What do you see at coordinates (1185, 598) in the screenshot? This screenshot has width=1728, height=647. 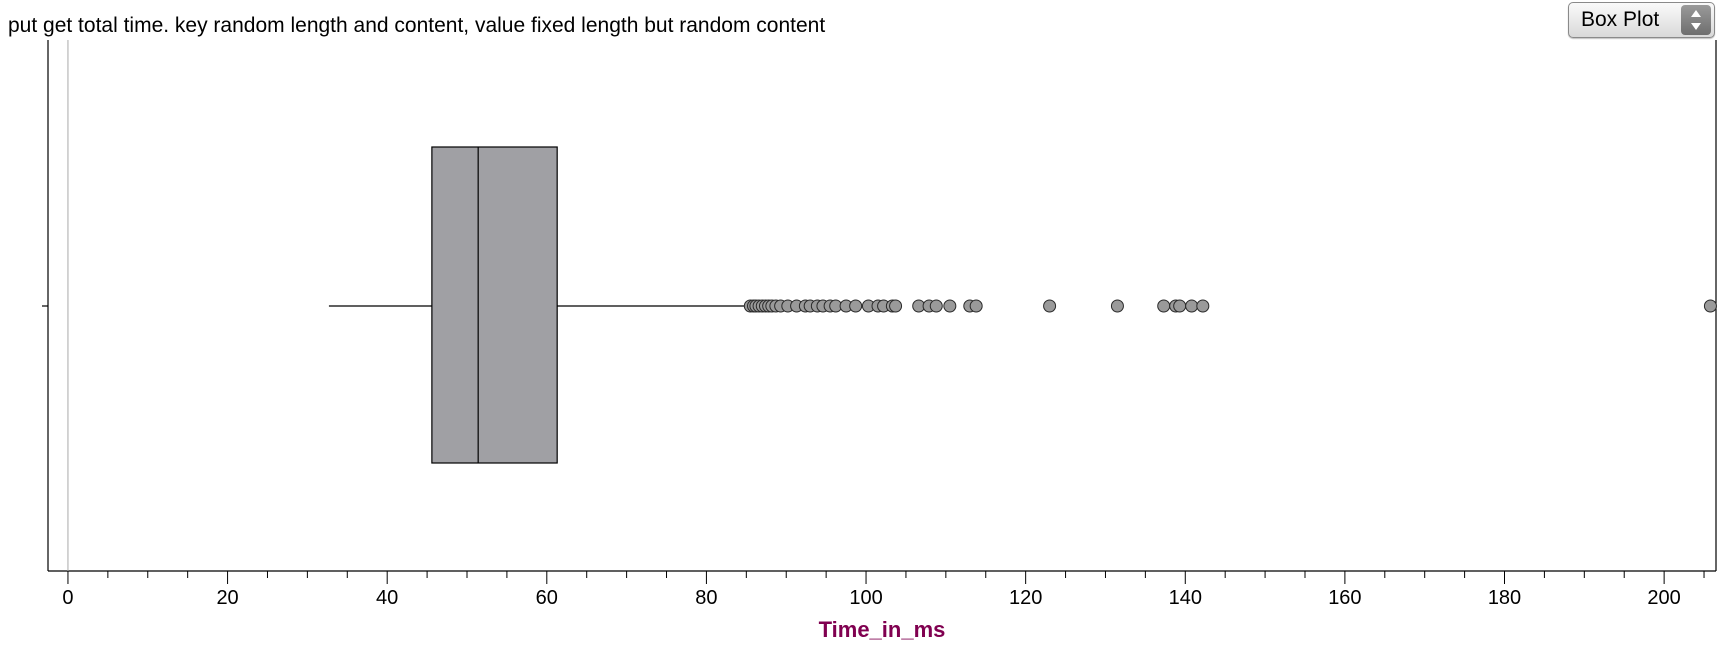 I see `x-tick-label: 140` at bounding box center [1185, 598].